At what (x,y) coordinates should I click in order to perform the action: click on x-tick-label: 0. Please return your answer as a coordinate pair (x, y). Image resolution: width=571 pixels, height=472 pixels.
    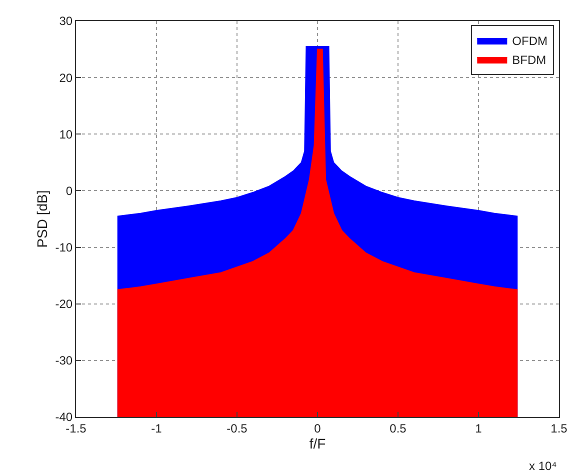
    Looking at the image, I should click on (318, 428).